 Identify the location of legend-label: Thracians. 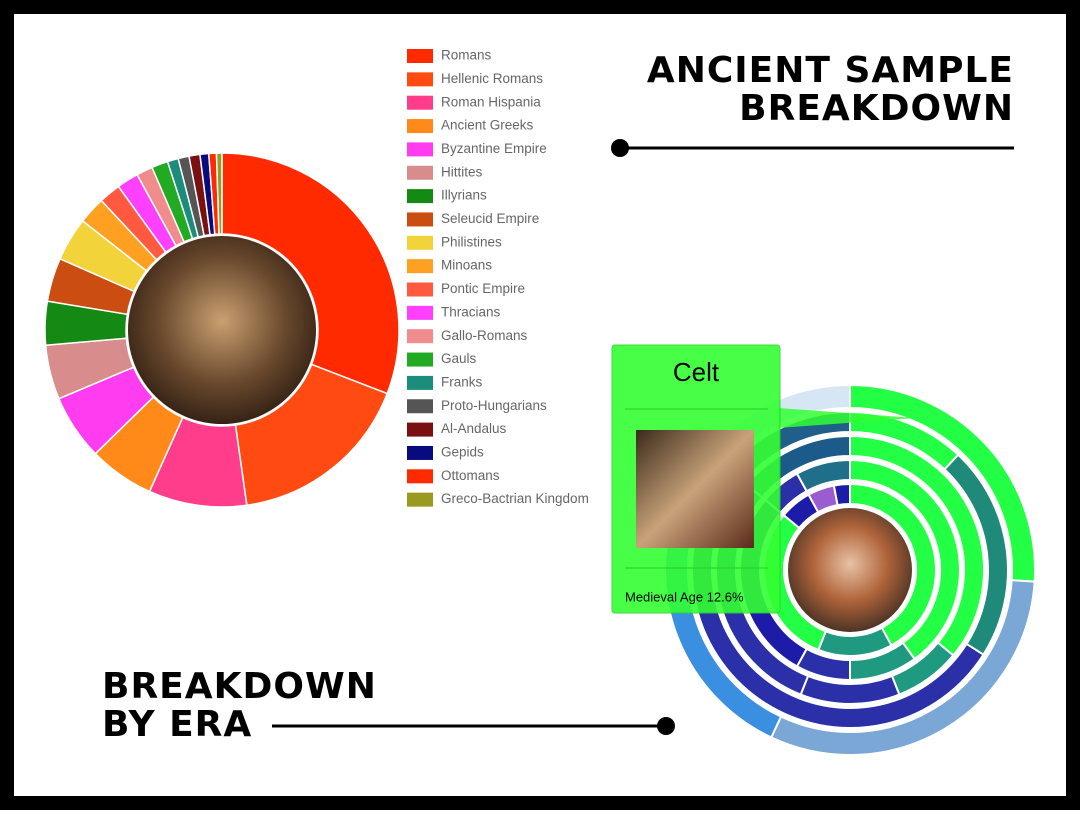
(471, 311).